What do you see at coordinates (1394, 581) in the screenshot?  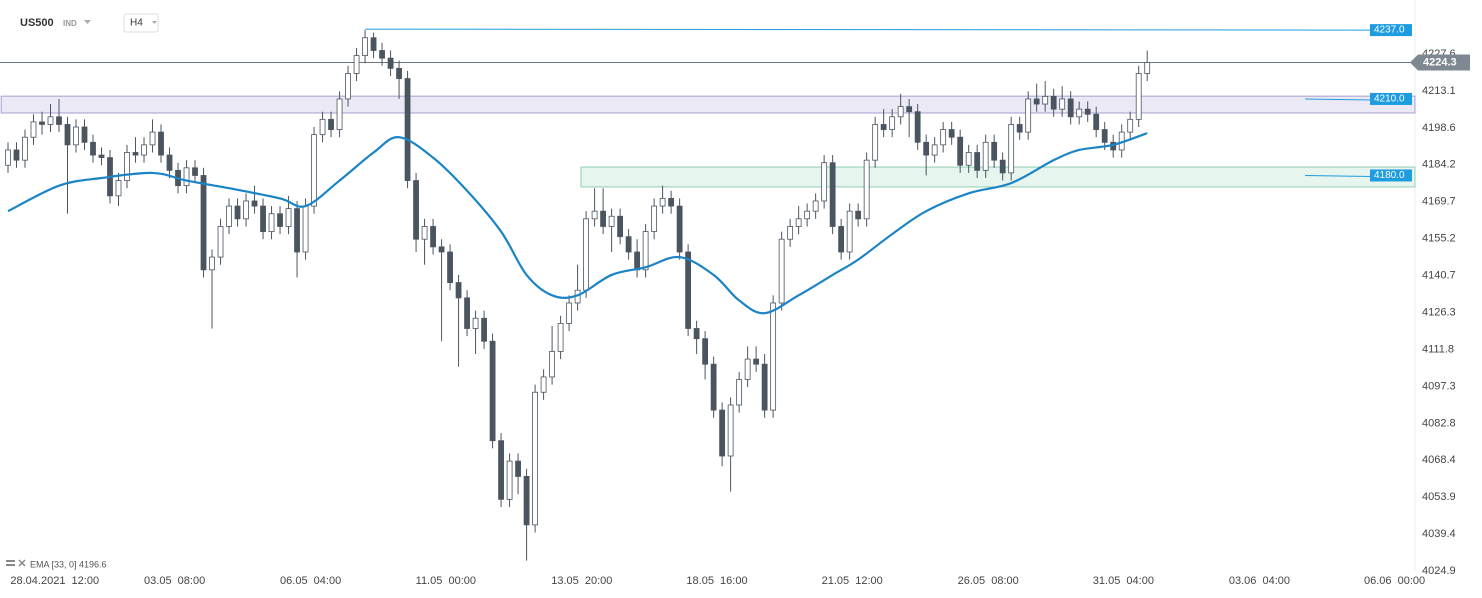 I see `x-tick-label: 06.06 00:00` at bounding box center [1394, 581].